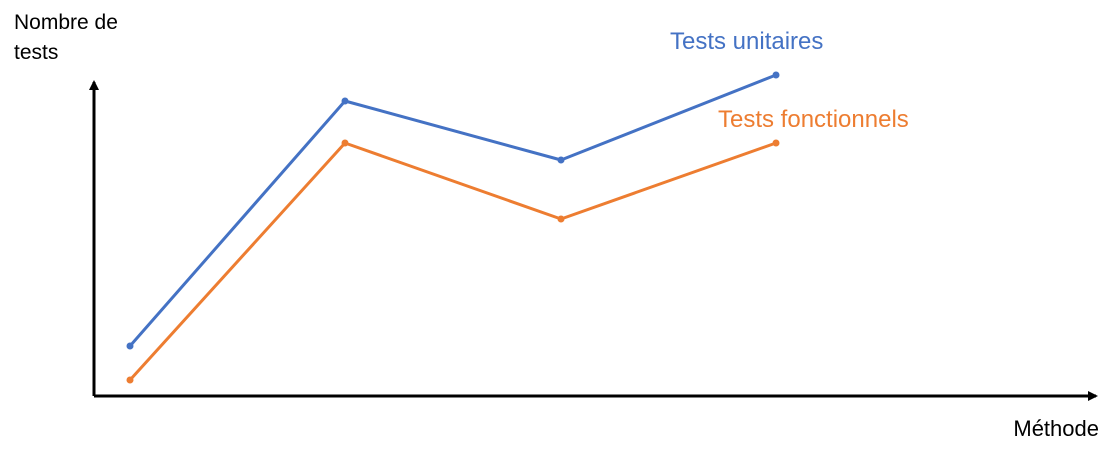  I want to click on y-axis-label: Nombre de tests, so click(66, 37).